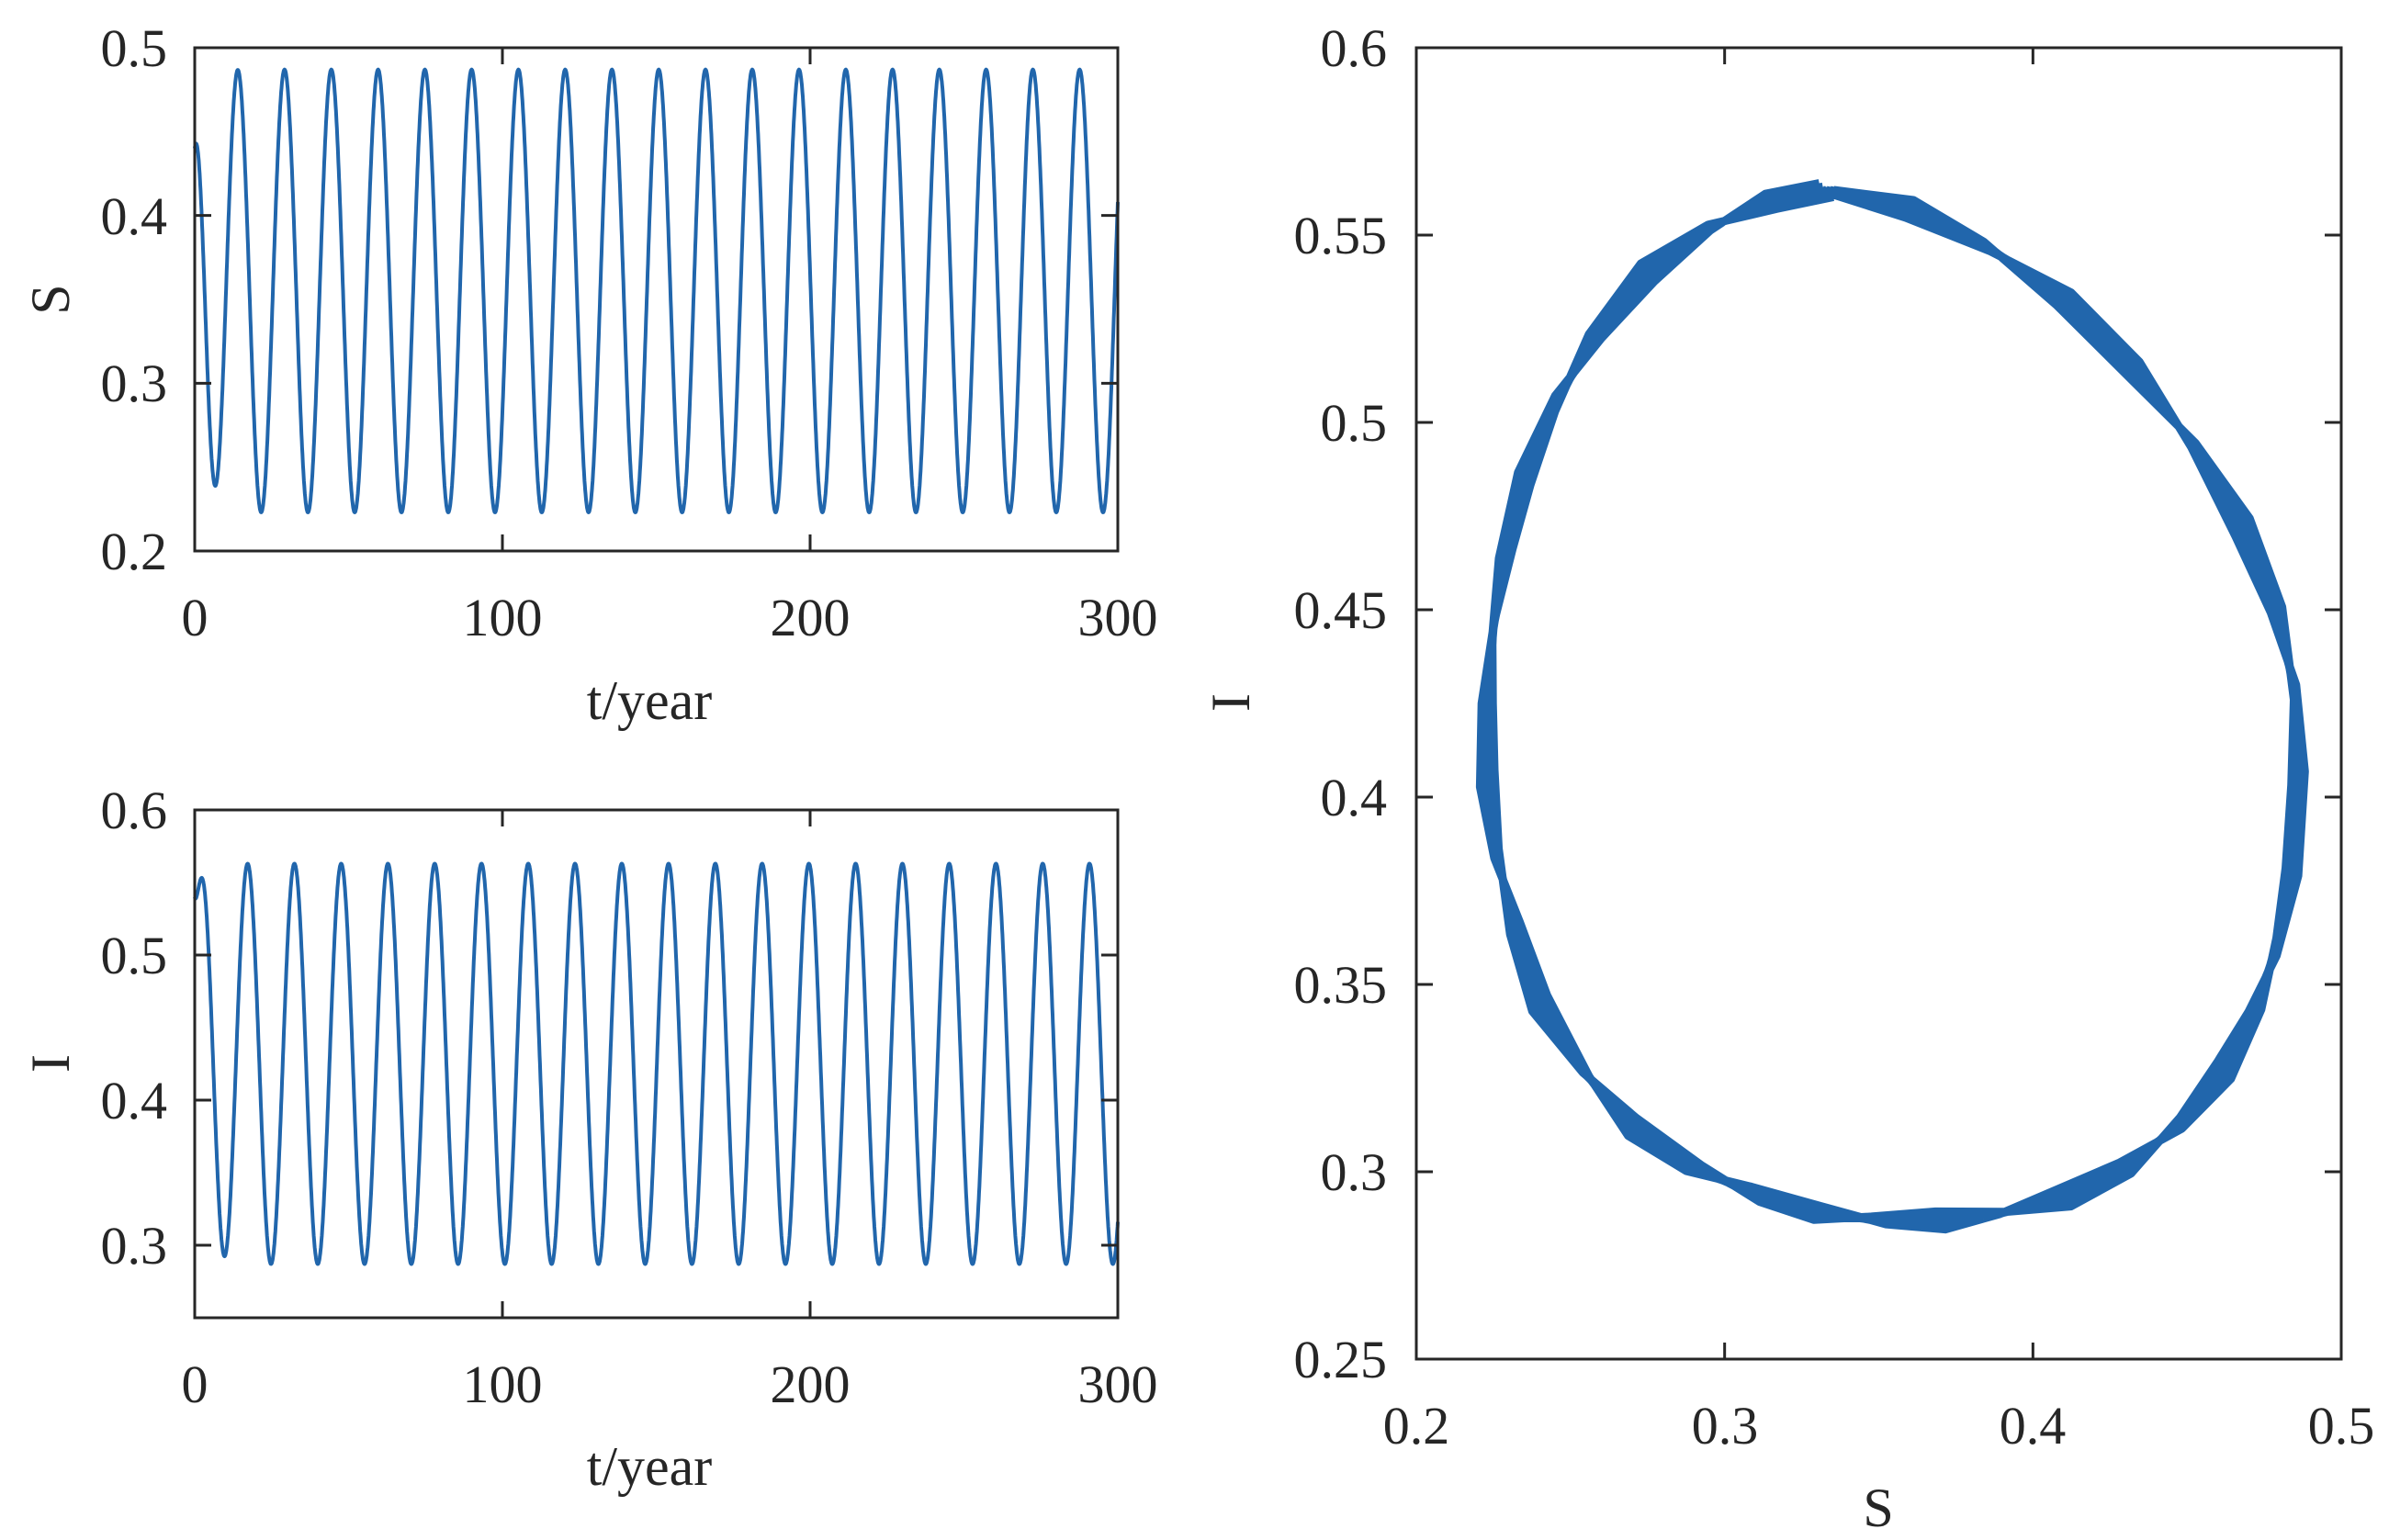 This screenshot has width=2389, height=1540. Describe the element at coordinates (195, 1384) in the screenshot. I see `panel-i-time-xtick-label: 0` at that location.